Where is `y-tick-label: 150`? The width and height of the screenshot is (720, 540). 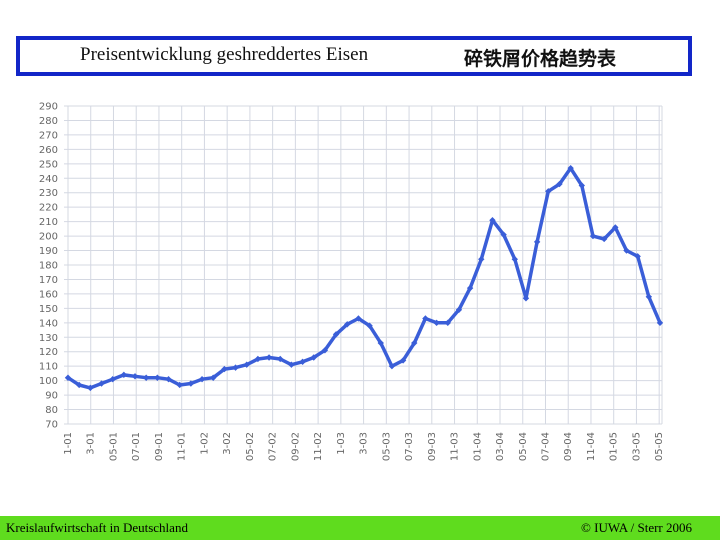 y-tick-label: 150 is located at coordinates (48, 309).